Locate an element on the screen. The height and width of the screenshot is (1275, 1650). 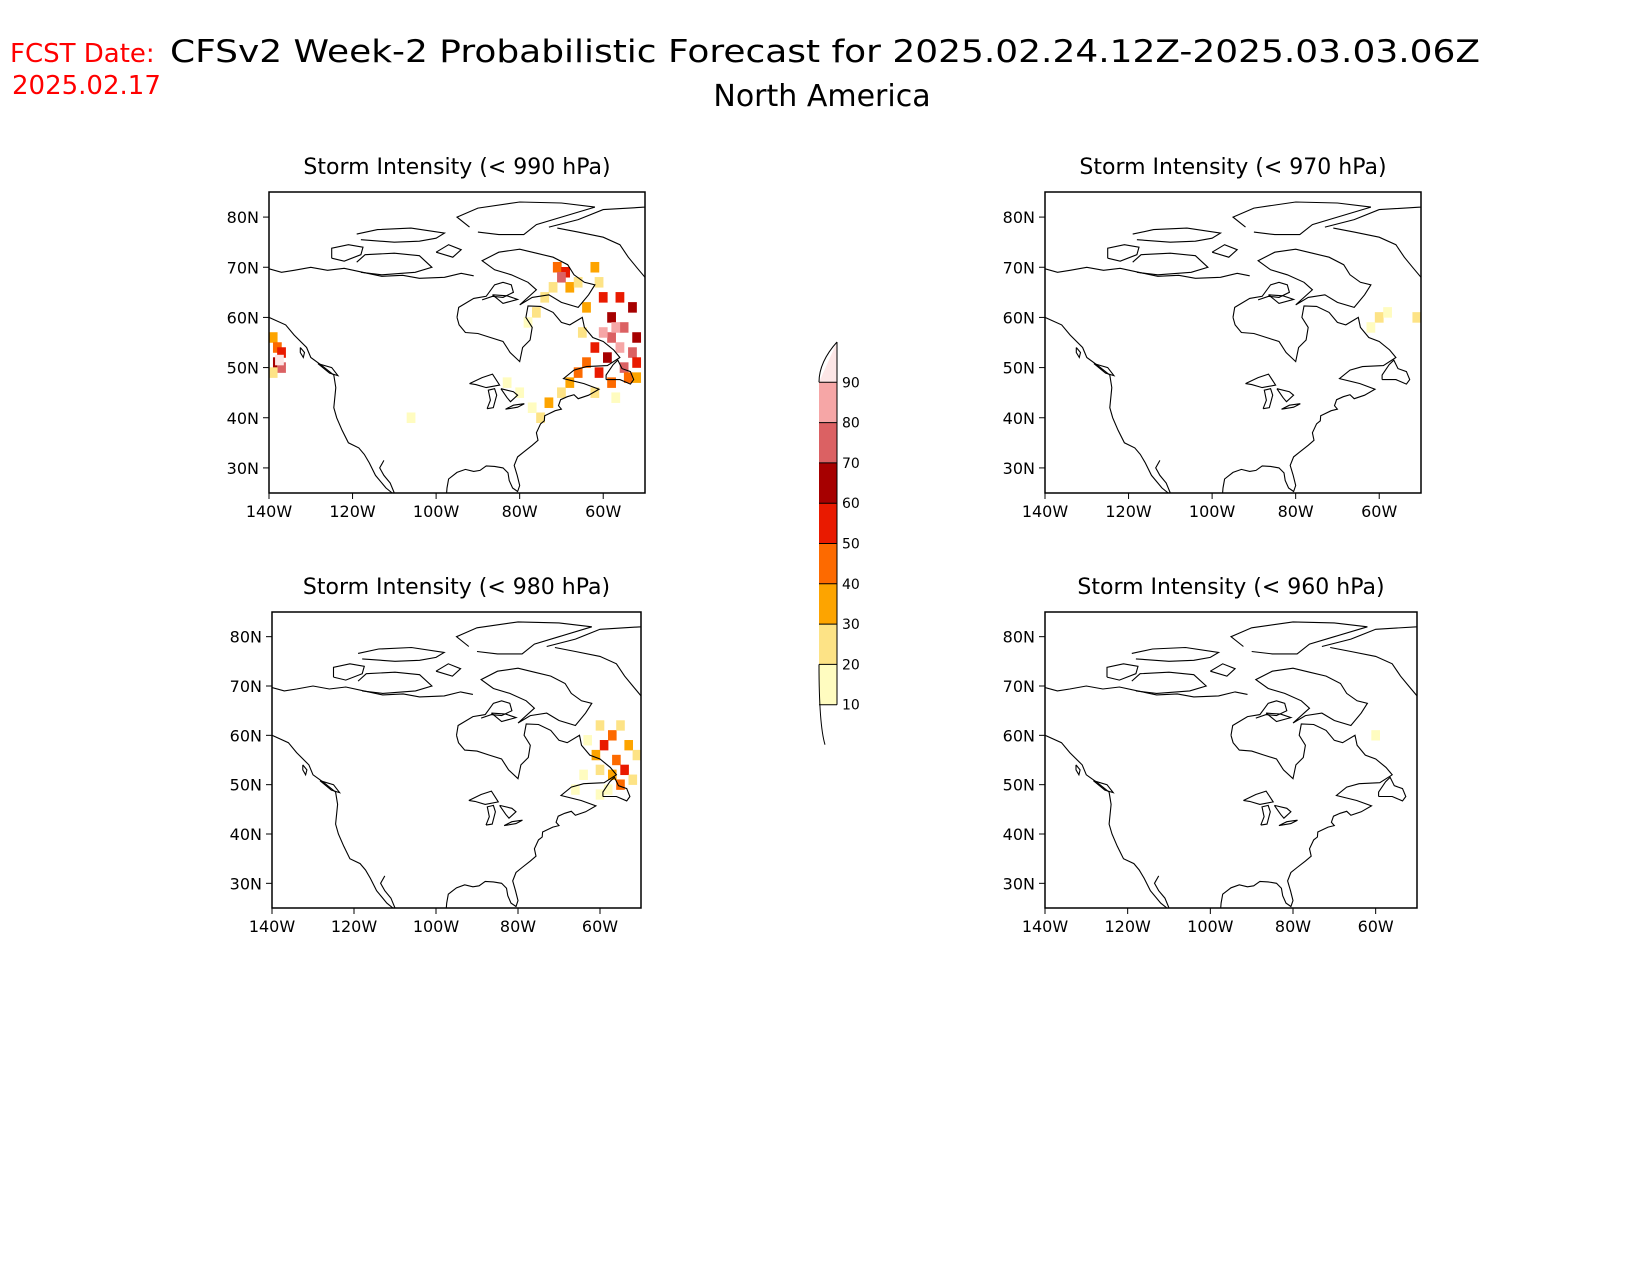
panel-title: Storm Intensity (< 980 hPa) is located at coordinates (456, 587).